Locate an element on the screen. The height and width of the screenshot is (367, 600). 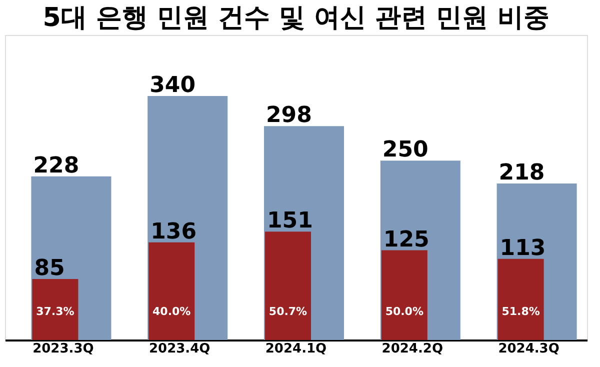
data-label: 218 is located at coordinates (521, 173).